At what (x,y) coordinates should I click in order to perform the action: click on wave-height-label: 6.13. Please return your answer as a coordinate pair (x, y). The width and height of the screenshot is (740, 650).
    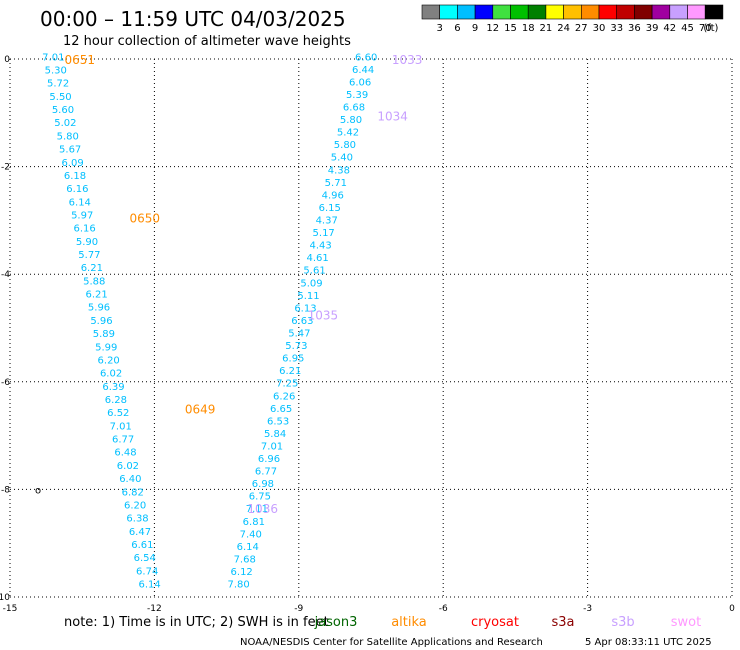
    Looking at the image, I should click on (305, 308).